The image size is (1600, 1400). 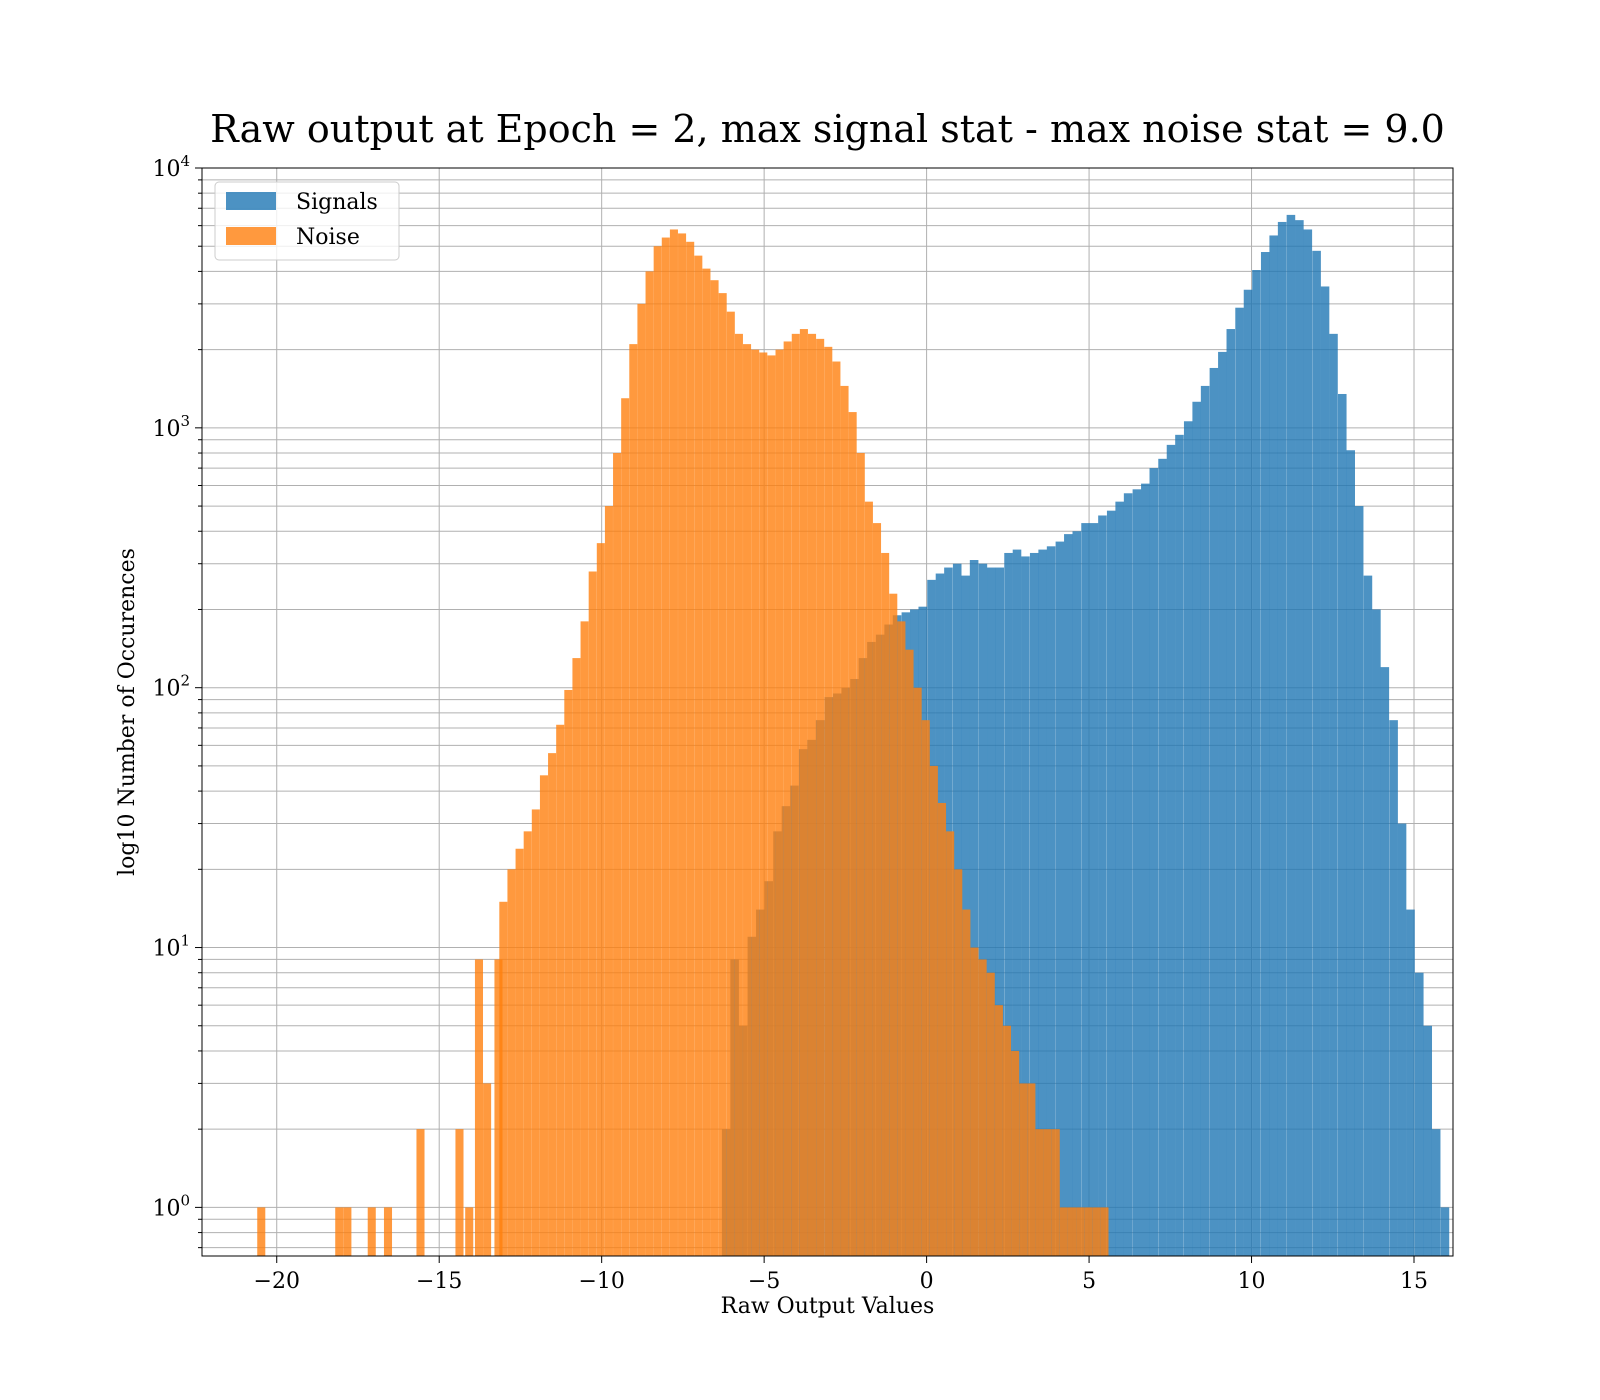 What do you see at coordinates (171, 947) in the screenshot?
I see `y-tick-label: 10¹` at bounding box center [171, 947].